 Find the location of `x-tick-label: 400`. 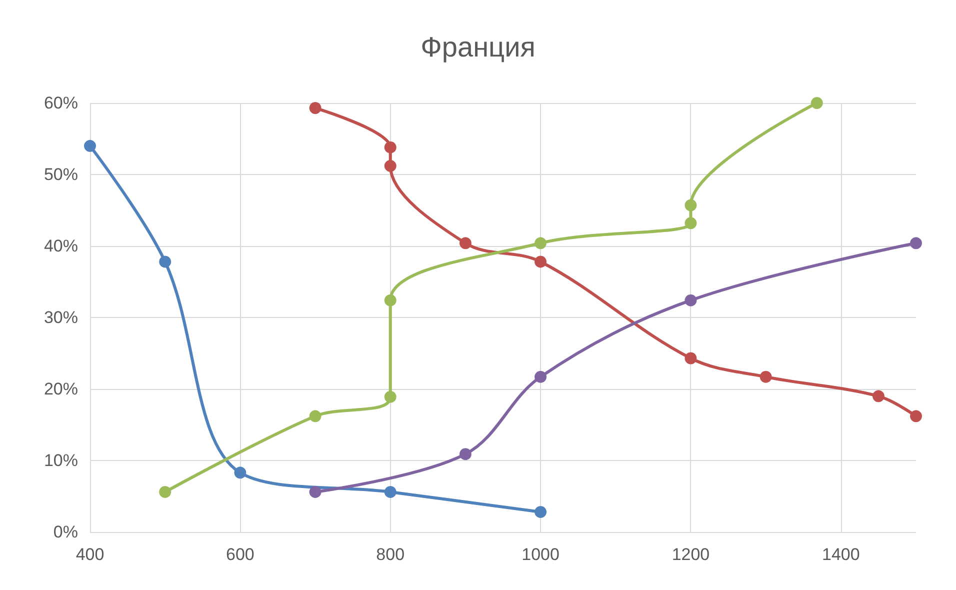

x-tick-label: 400 is located at coordinates (90, 554).